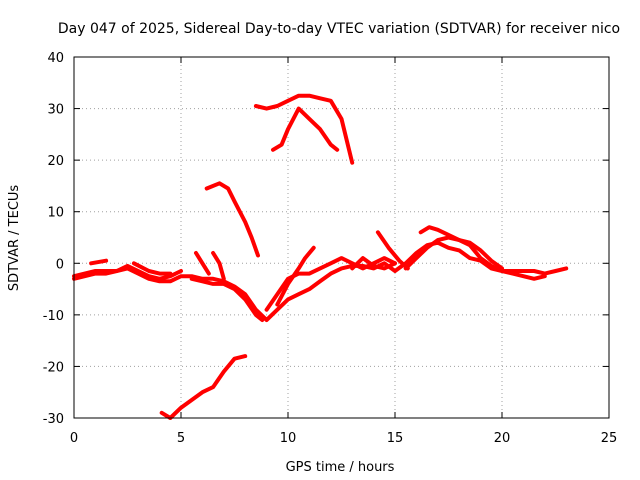 The width and height of the screenshot is (640, 480). What do you see at coordinates (288, 438) in the screenshot?
I see `x-tick-label: 10` at bounding box center [288, 438].